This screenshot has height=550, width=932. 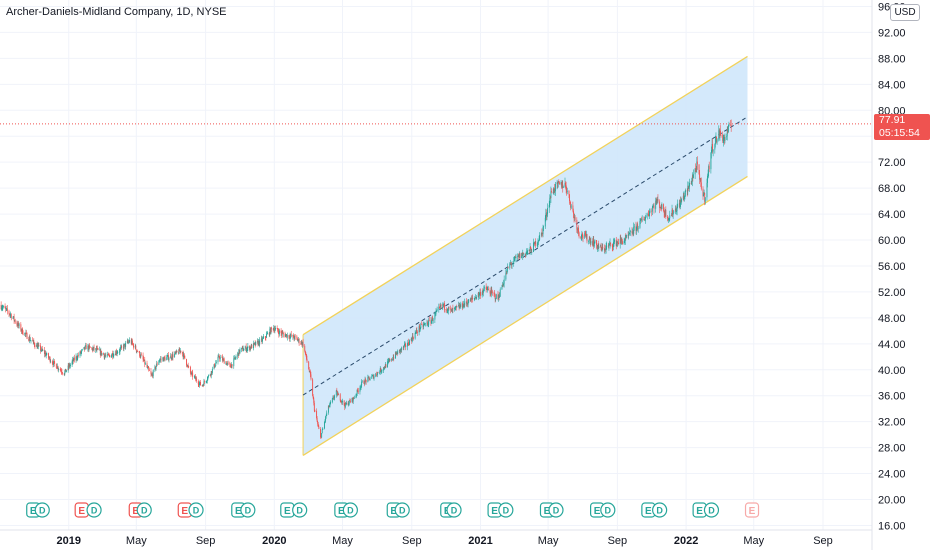 What do you see at coordinates (444, 541) in the screenshot?
I see `x-axis: 2019 May Sep 2020 May Sep 2021 May Sep 2022 May Sep` at bounding box center [444, 541].